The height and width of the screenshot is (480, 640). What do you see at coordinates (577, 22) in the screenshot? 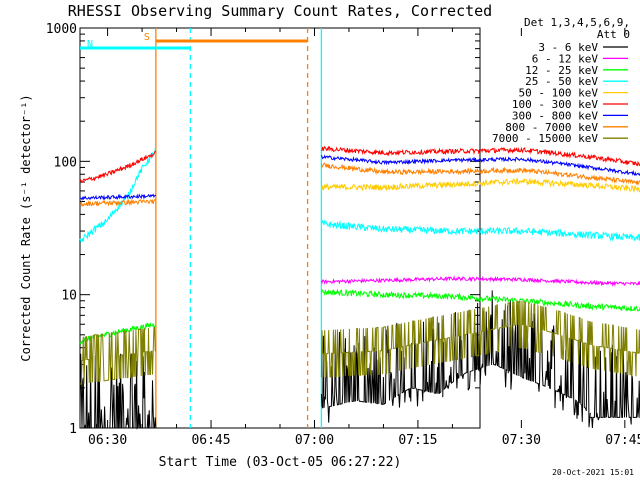
I see `legend-header-line-1: Det 1,3,4,5,6,9,` at bounding box center [577, 22].